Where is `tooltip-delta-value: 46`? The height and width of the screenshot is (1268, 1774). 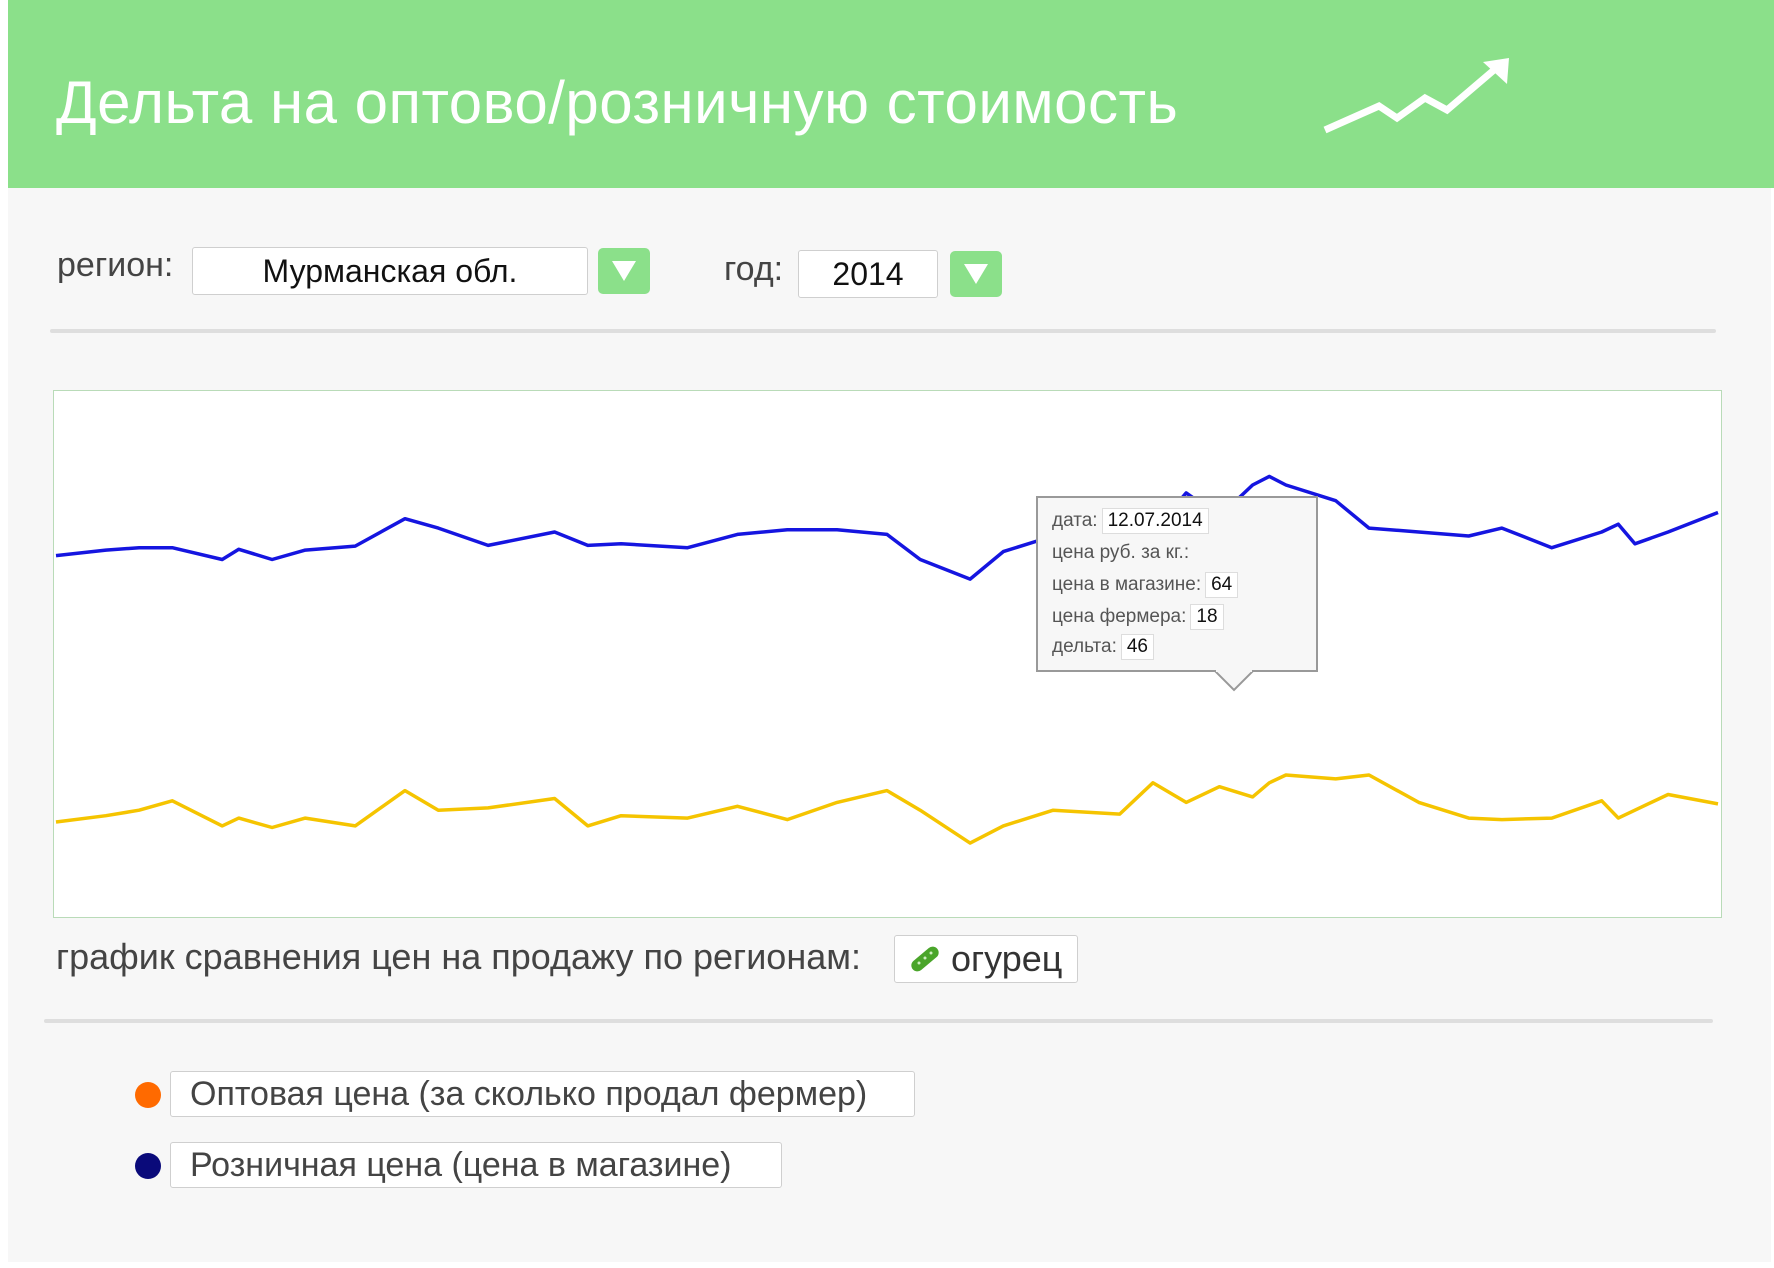
tooltip-delta-value: 46 is located at coordinates (1137, 647).